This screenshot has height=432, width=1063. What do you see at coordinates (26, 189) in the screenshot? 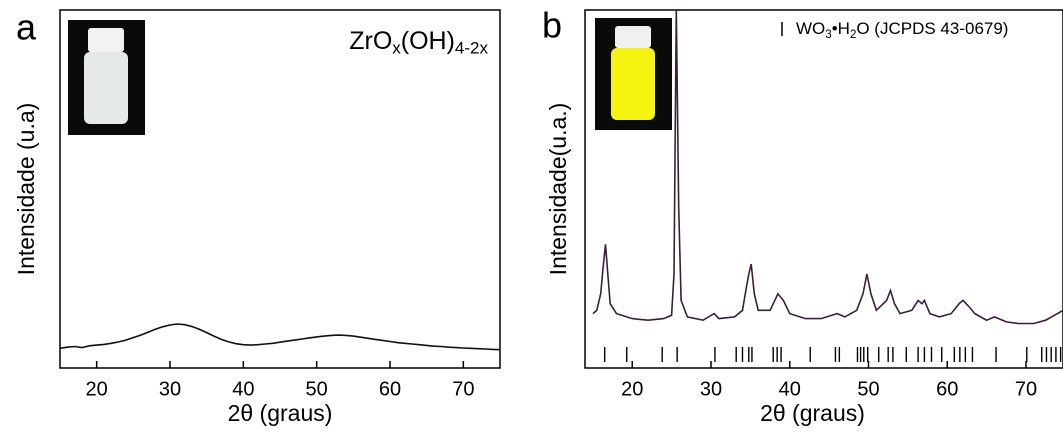
I see `y-axis-title: Intensidade (u.a)` at bounding box center [26, 189].